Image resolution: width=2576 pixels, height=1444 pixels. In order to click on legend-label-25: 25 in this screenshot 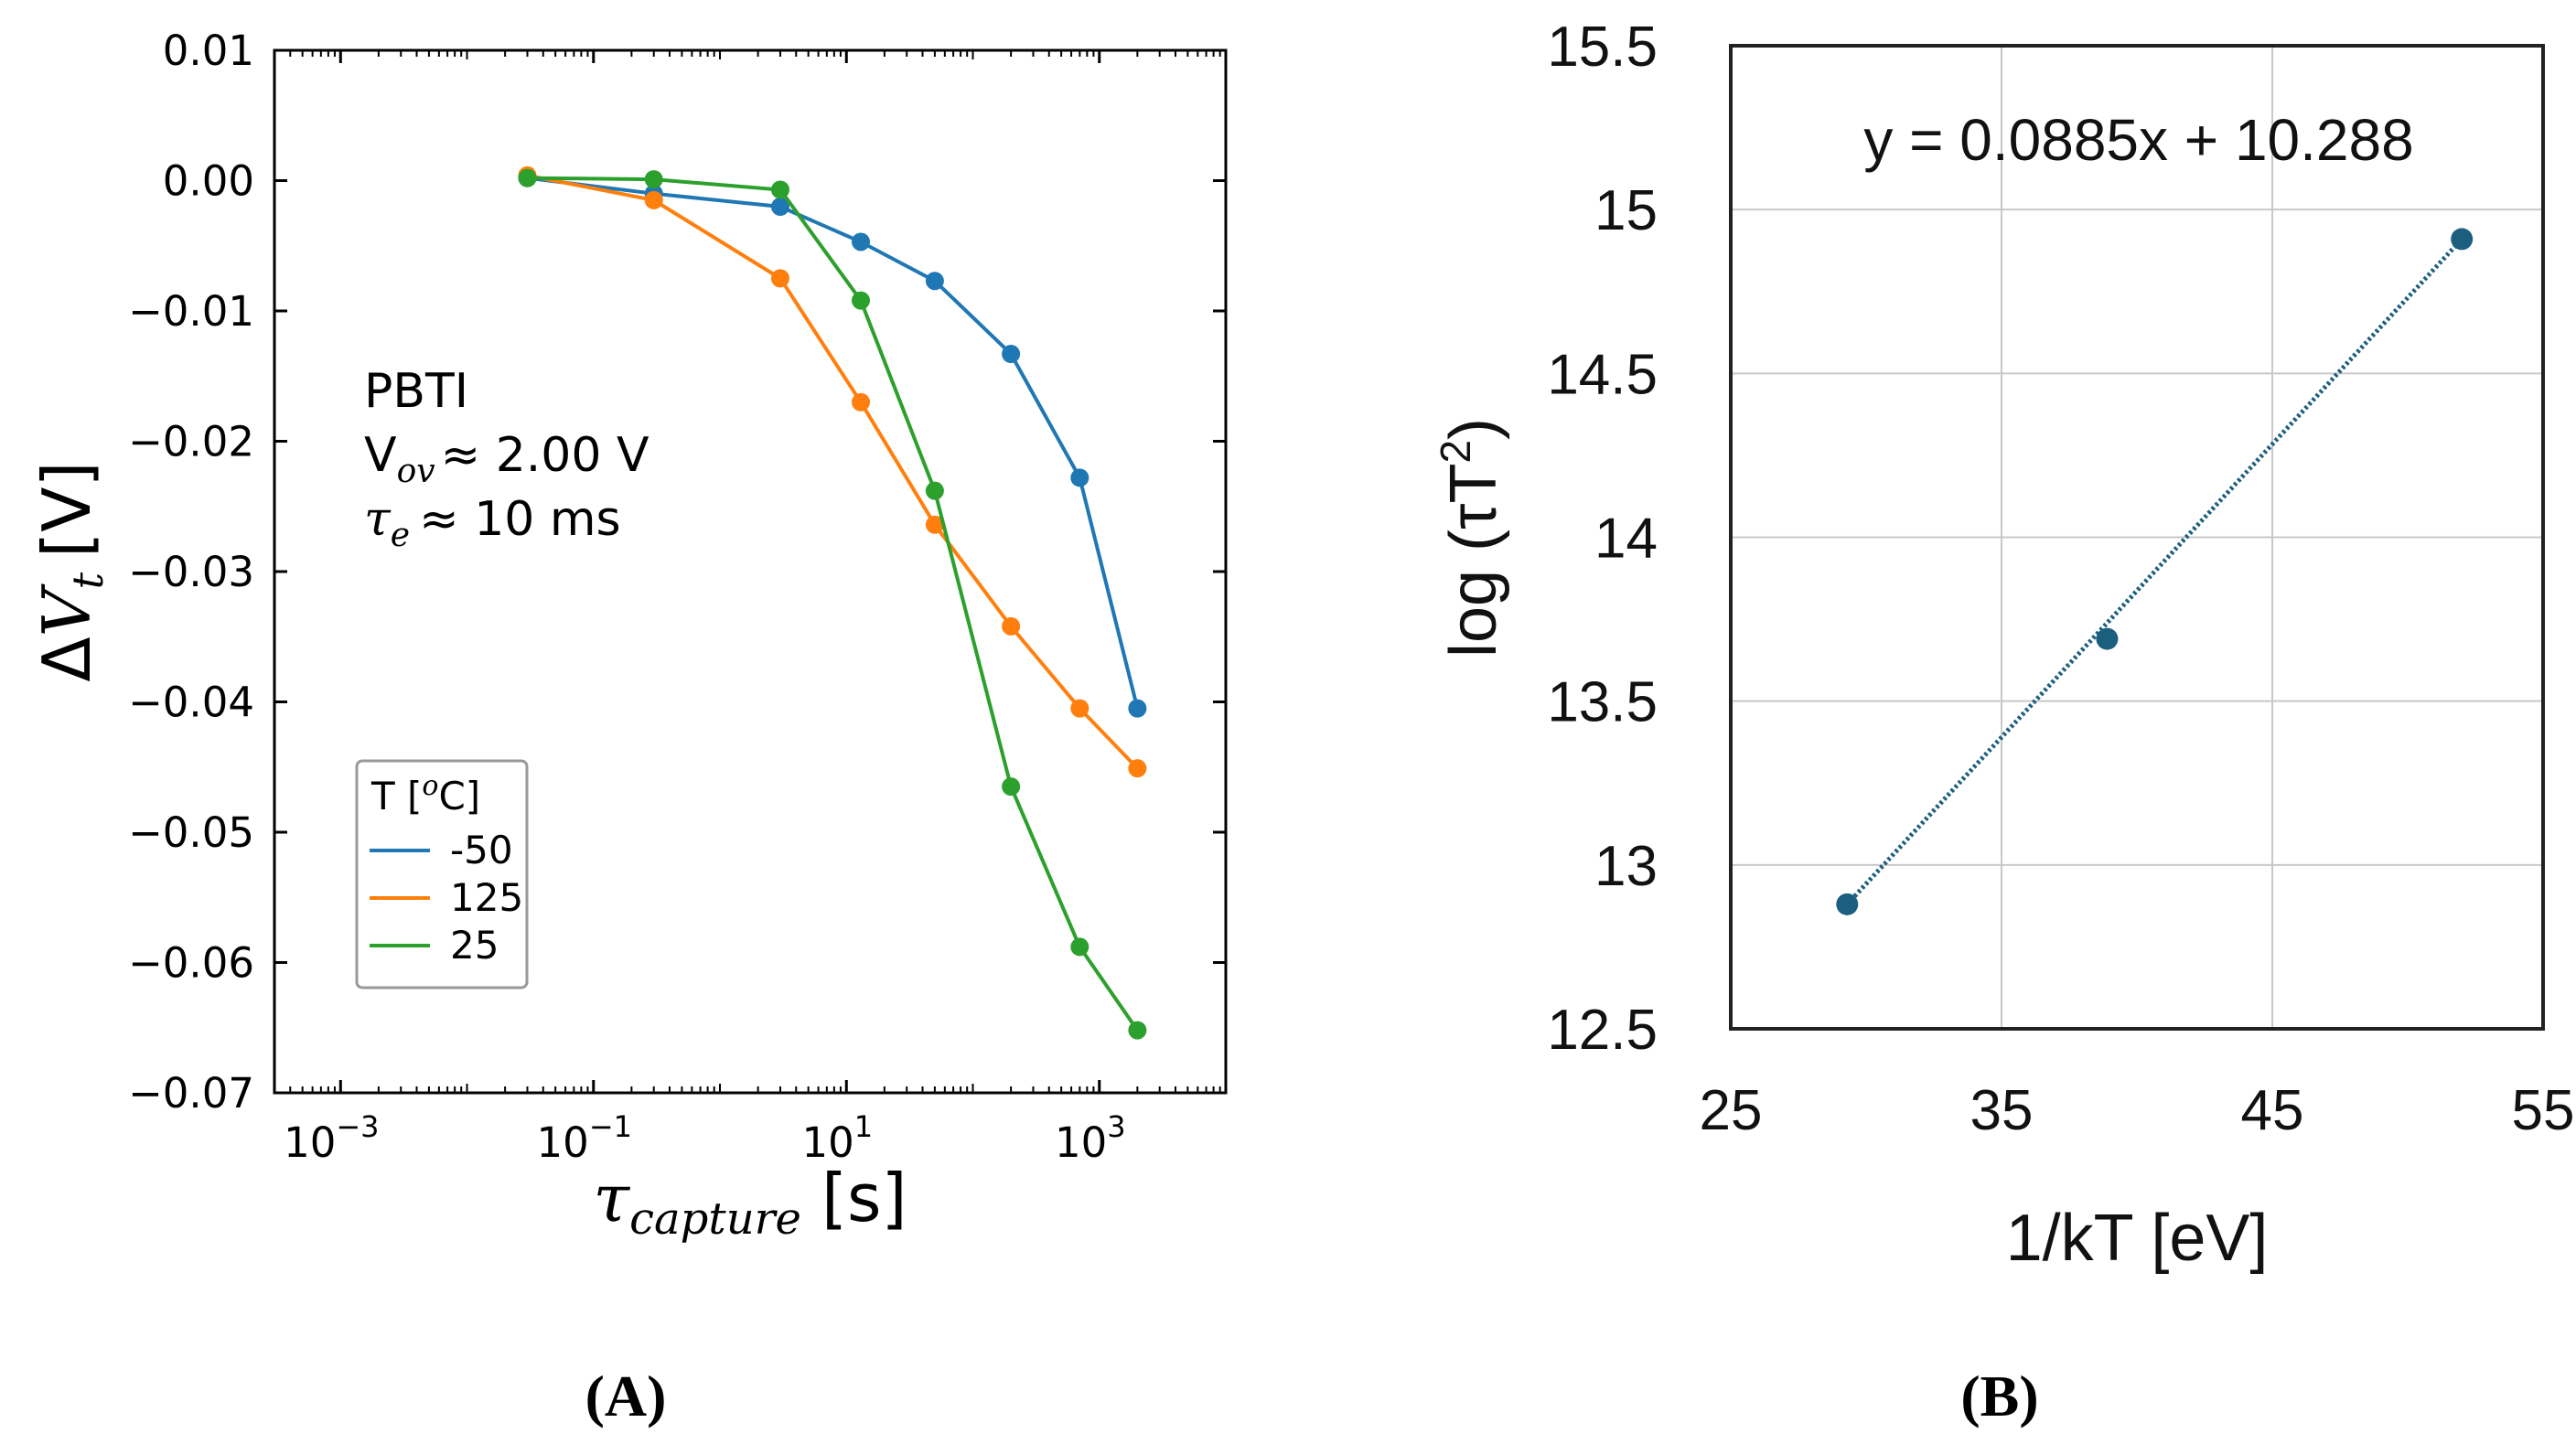, I will do `click(474, 946)`.